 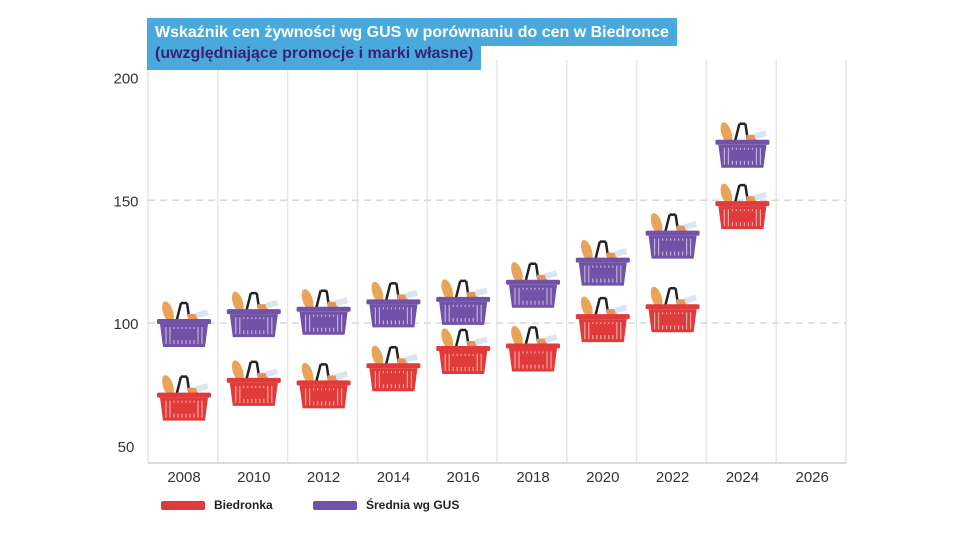 I want to click on legend-label-gus: Średnia wg GUS, so click(x=413, y=505).